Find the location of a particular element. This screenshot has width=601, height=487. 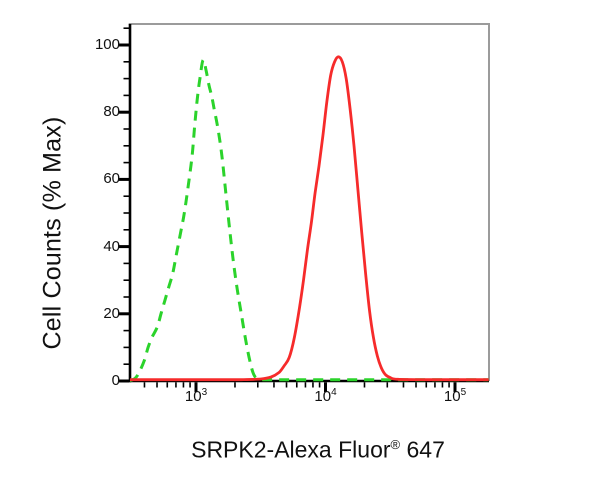

y-tick-label-40: 40 is located at coordinates (111, 246).